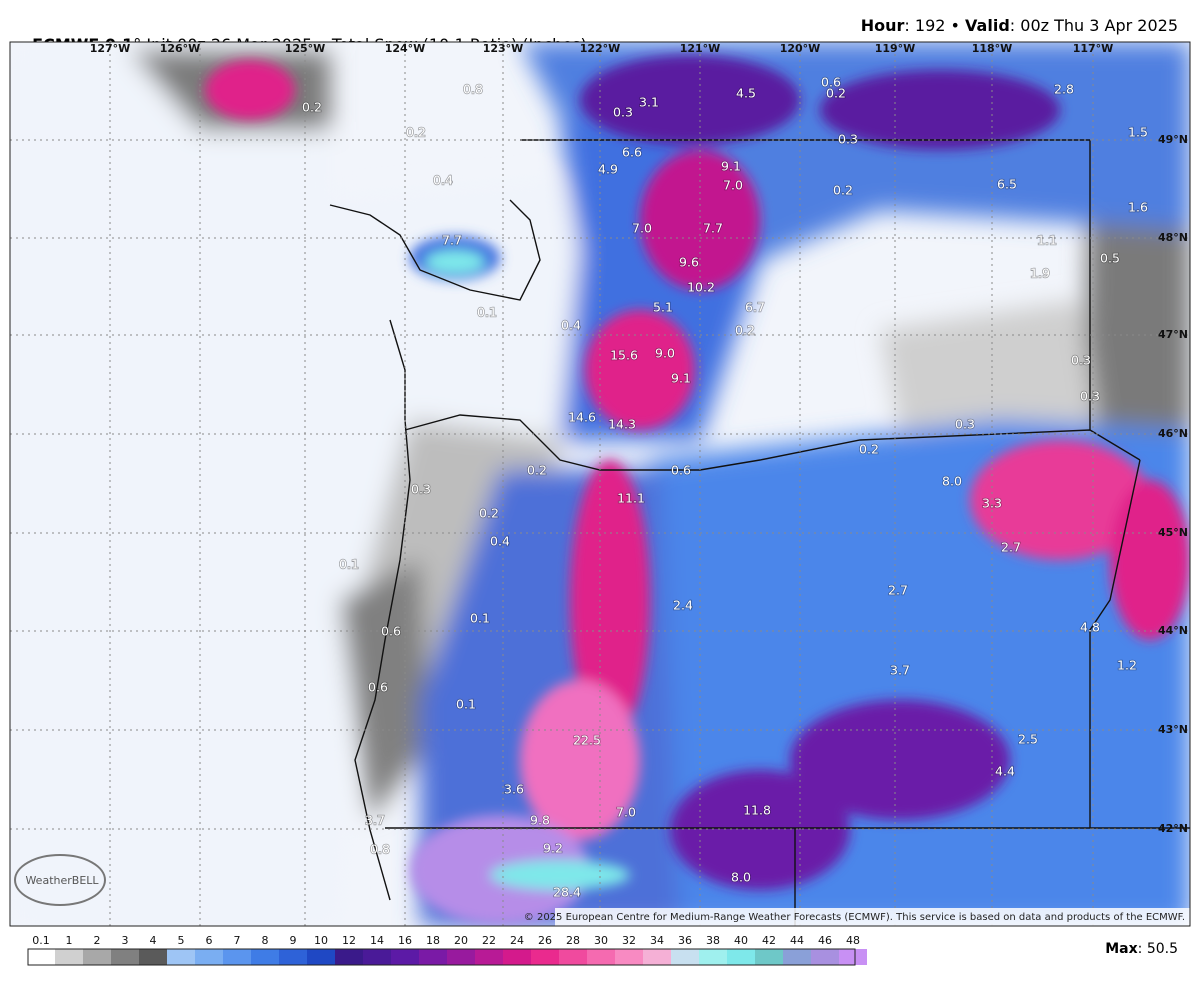 Image resolution: width=1200 pixels, height=985 pixels. What do you see at coordinates (624, 355) in the screenshot?
I see `snow-value: 15.6` at bounding box center [624, 355].